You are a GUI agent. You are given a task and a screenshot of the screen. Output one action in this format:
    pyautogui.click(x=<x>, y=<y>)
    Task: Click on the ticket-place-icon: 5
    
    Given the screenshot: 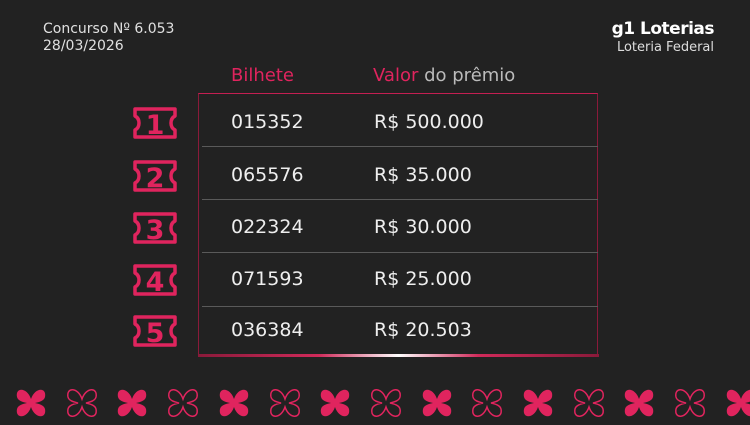 What is the action you would take?
    pyautogui.click(x=155, y=331)
    